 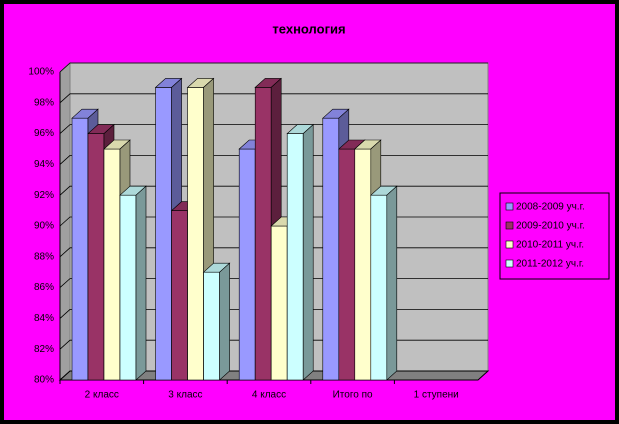 What do you see at coordinates (185, 395) in the screenshot?
I see `x-tick-label: 3 класс` at bounding box center [185, 395].